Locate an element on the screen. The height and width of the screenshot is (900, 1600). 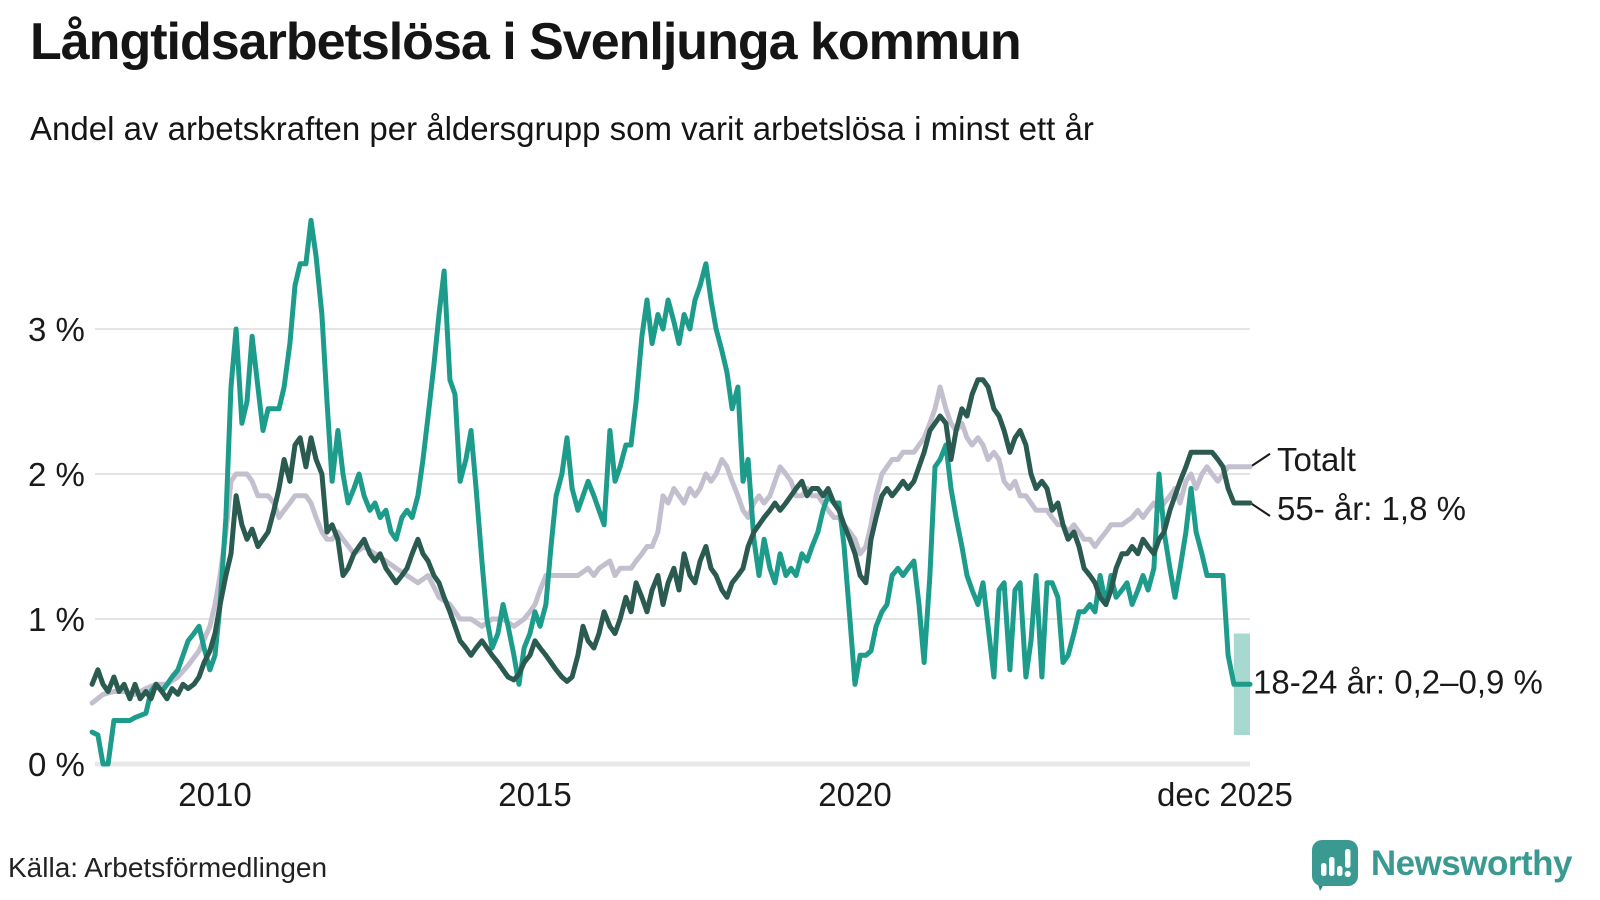
source-caption: Källa: Arbetsförmedlingen is located at coordinates (168, 867).